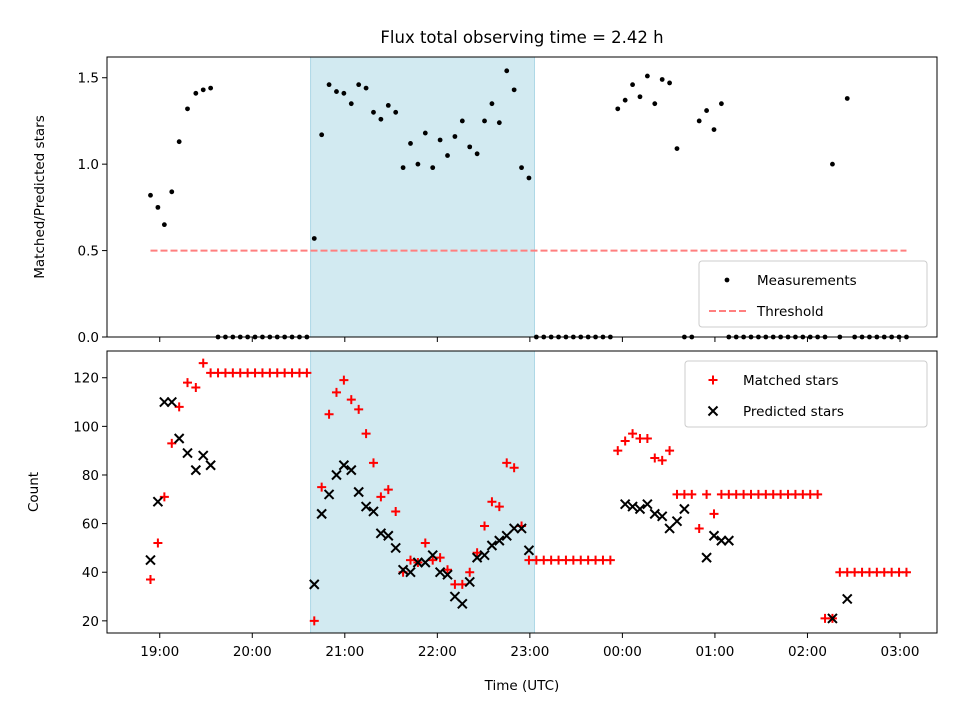 This screenshot has height=720, width=960. I want to click on y-tick-label: 0.5, so click(88, 252).